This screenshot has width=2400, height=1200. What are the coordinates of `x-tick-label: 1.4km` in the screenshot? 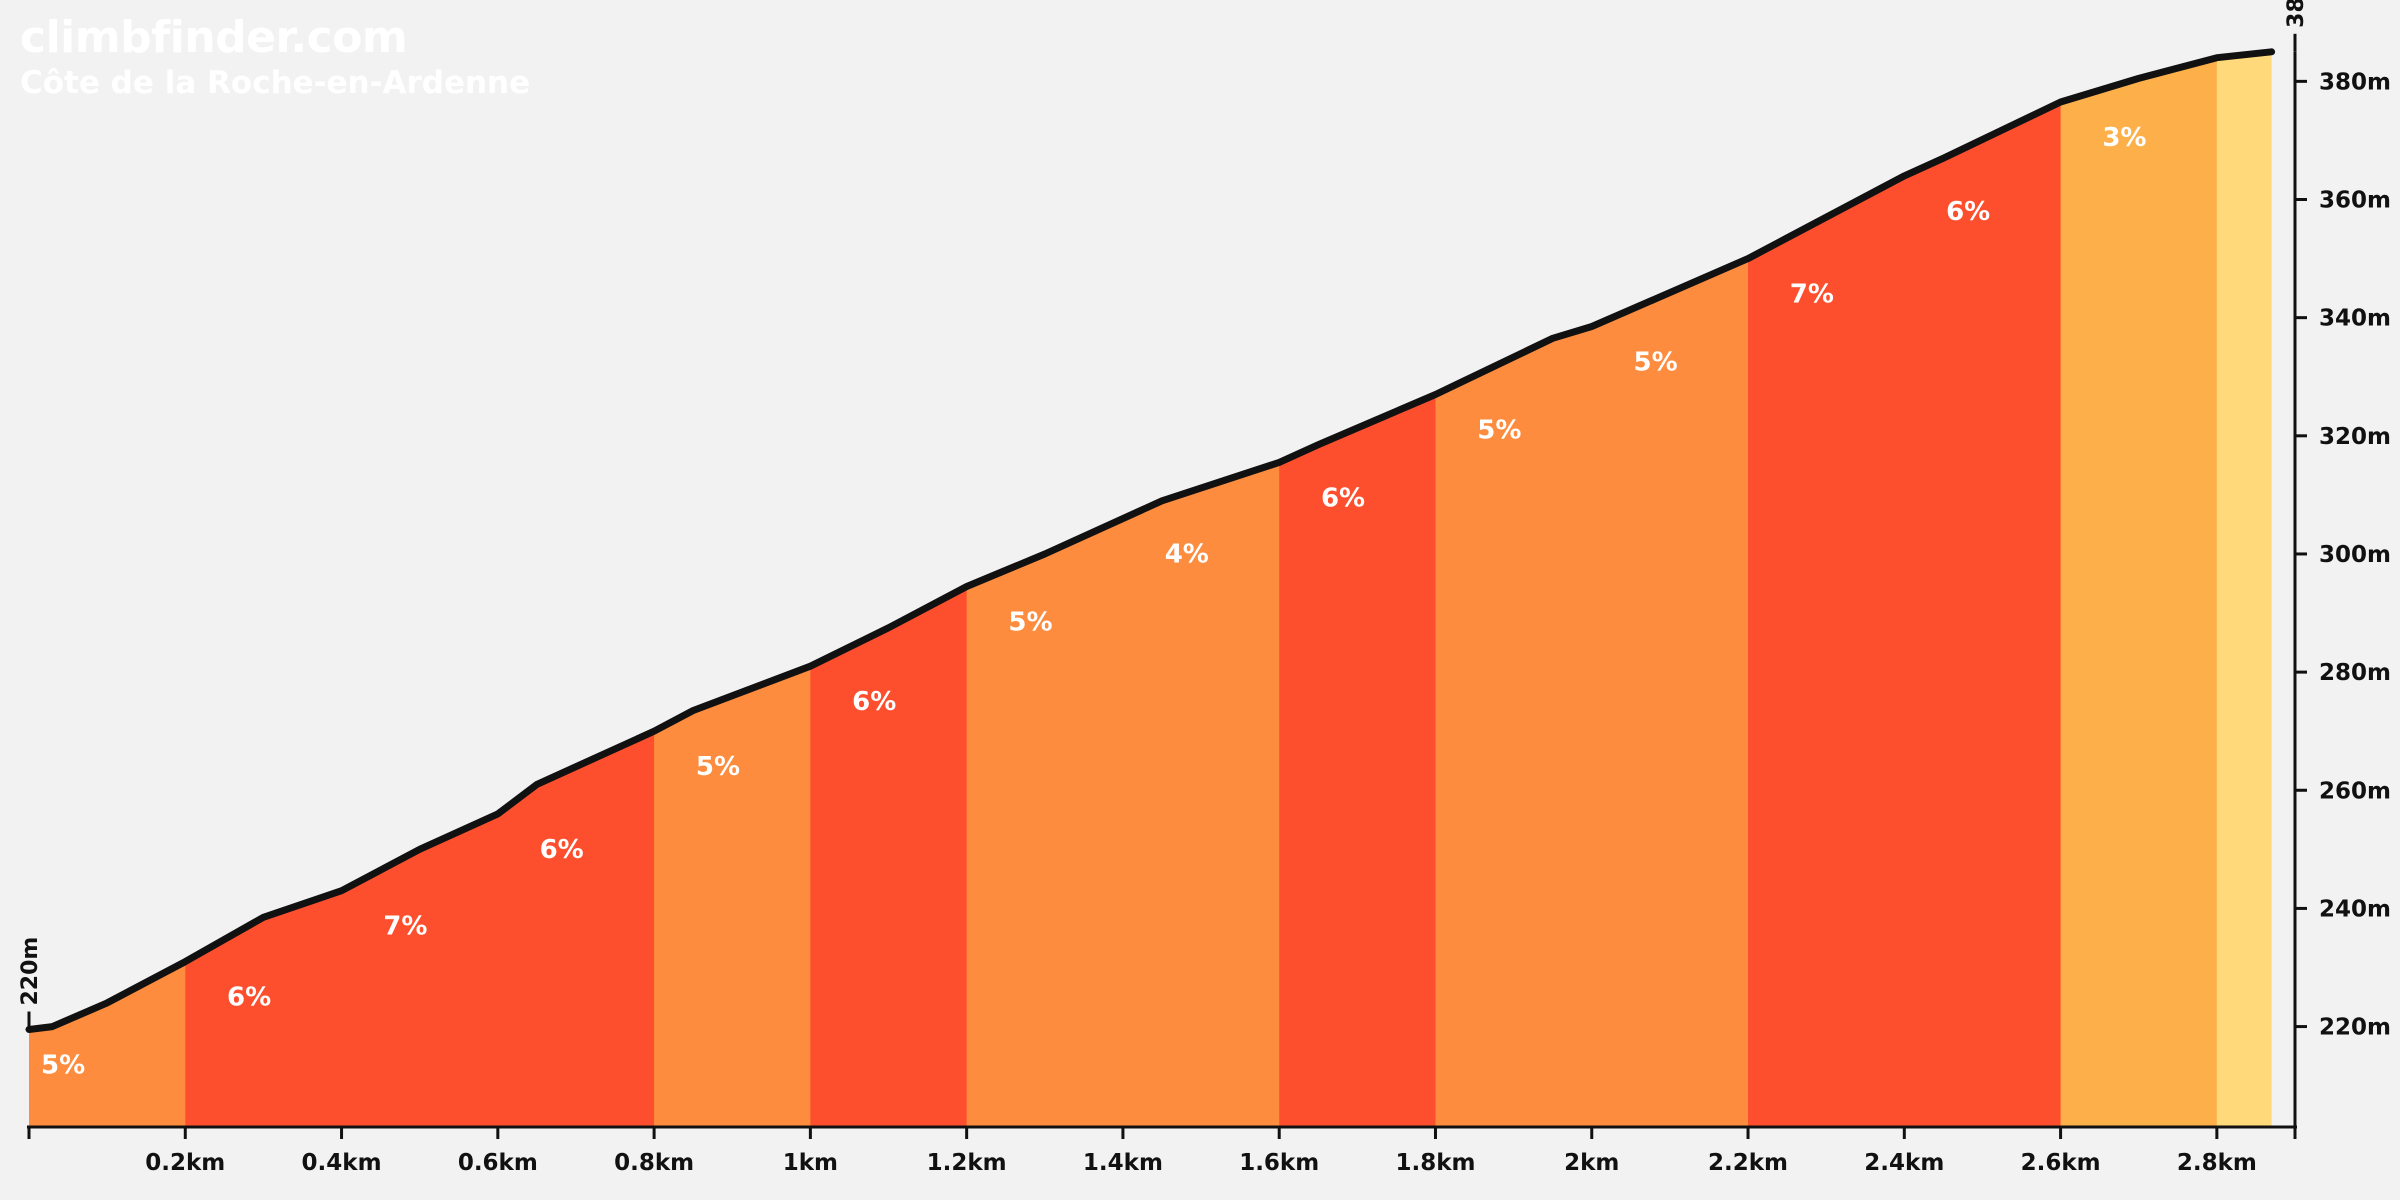 It's located at (1123, 1163).